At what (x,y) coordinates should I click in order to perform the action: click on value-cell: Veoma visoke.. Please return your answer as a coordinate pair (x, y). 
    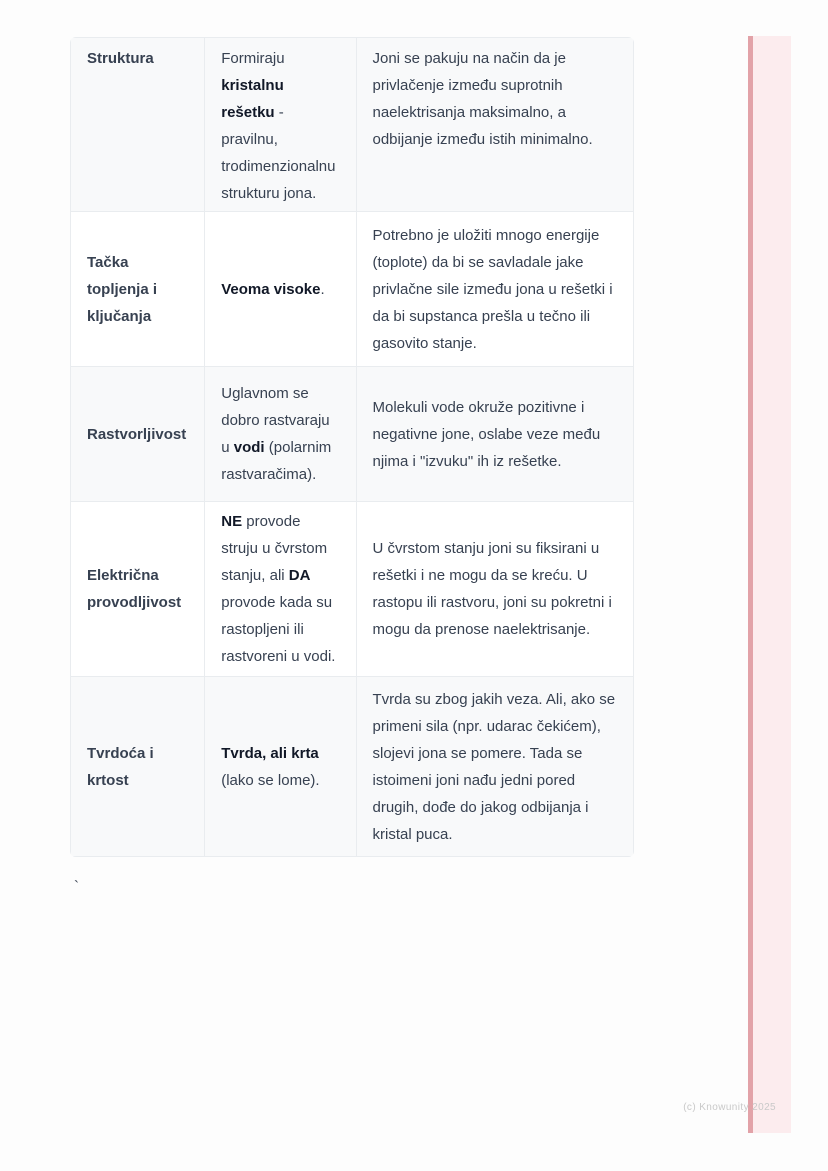
    Looking at the image, I should click on (280, 289).